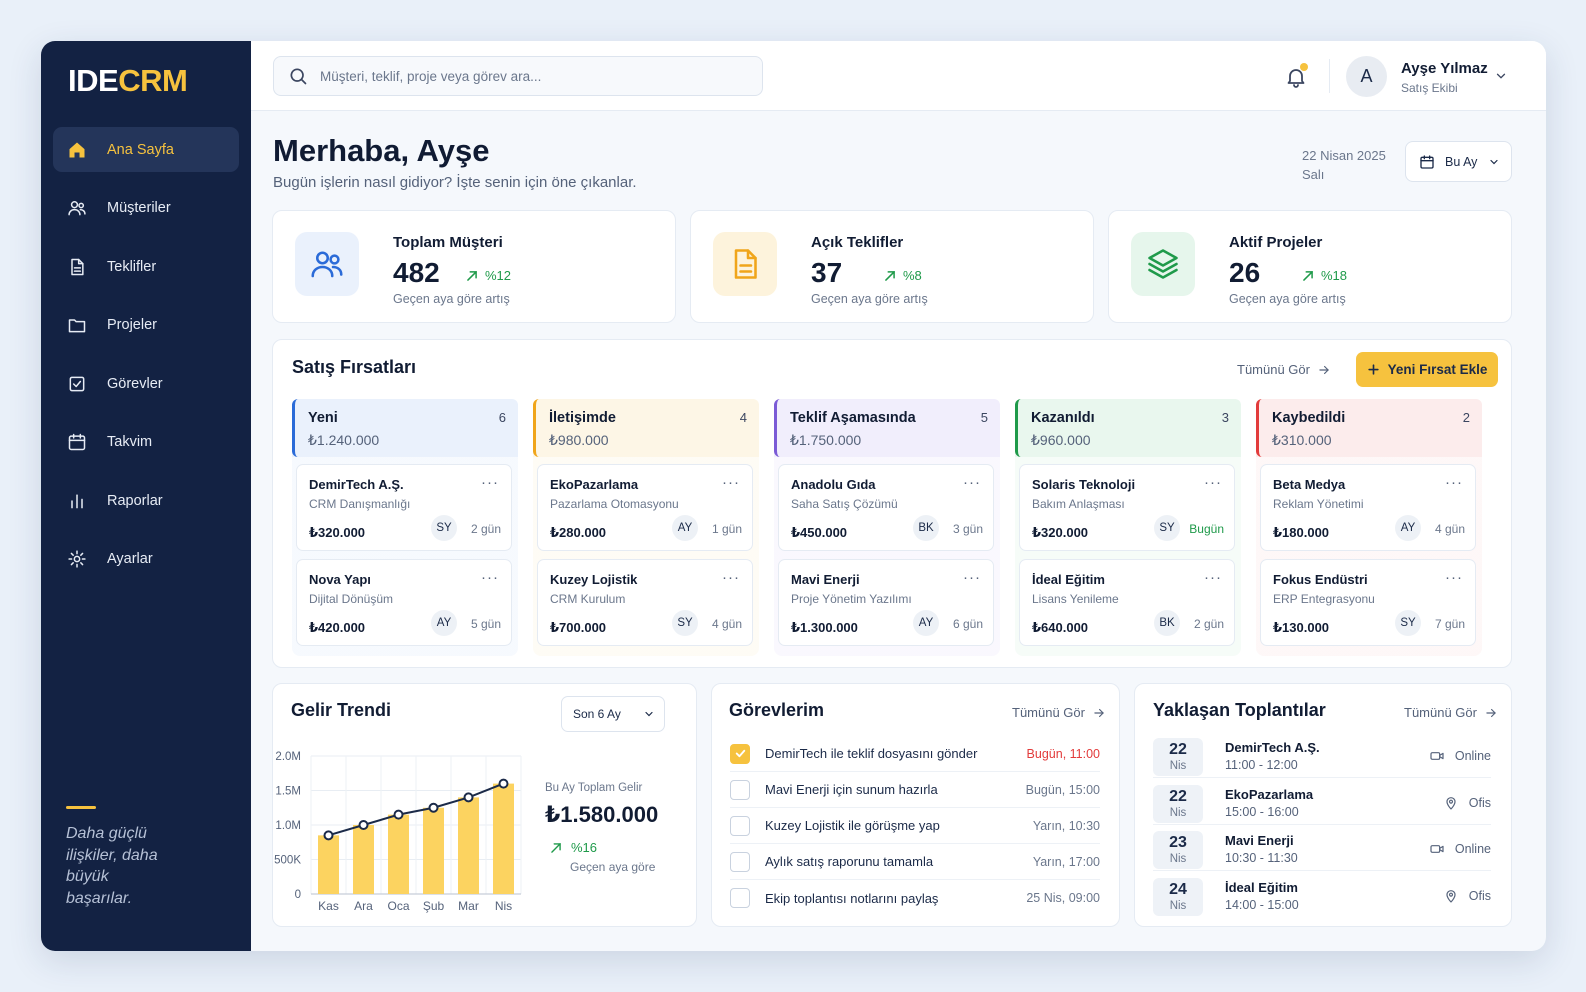 This screenshot has height=992, width=1586. I want to click on meeting-item: 22 Nis EkoPazarlama 15:00 - 16:00 Ofis, so click(1322, 803).